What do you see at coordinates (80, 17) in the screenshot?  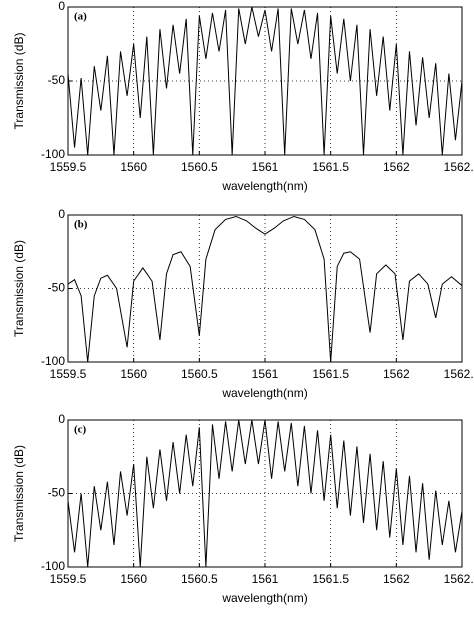 I see `panel-label: (a)` at bounding box center [80, 17].